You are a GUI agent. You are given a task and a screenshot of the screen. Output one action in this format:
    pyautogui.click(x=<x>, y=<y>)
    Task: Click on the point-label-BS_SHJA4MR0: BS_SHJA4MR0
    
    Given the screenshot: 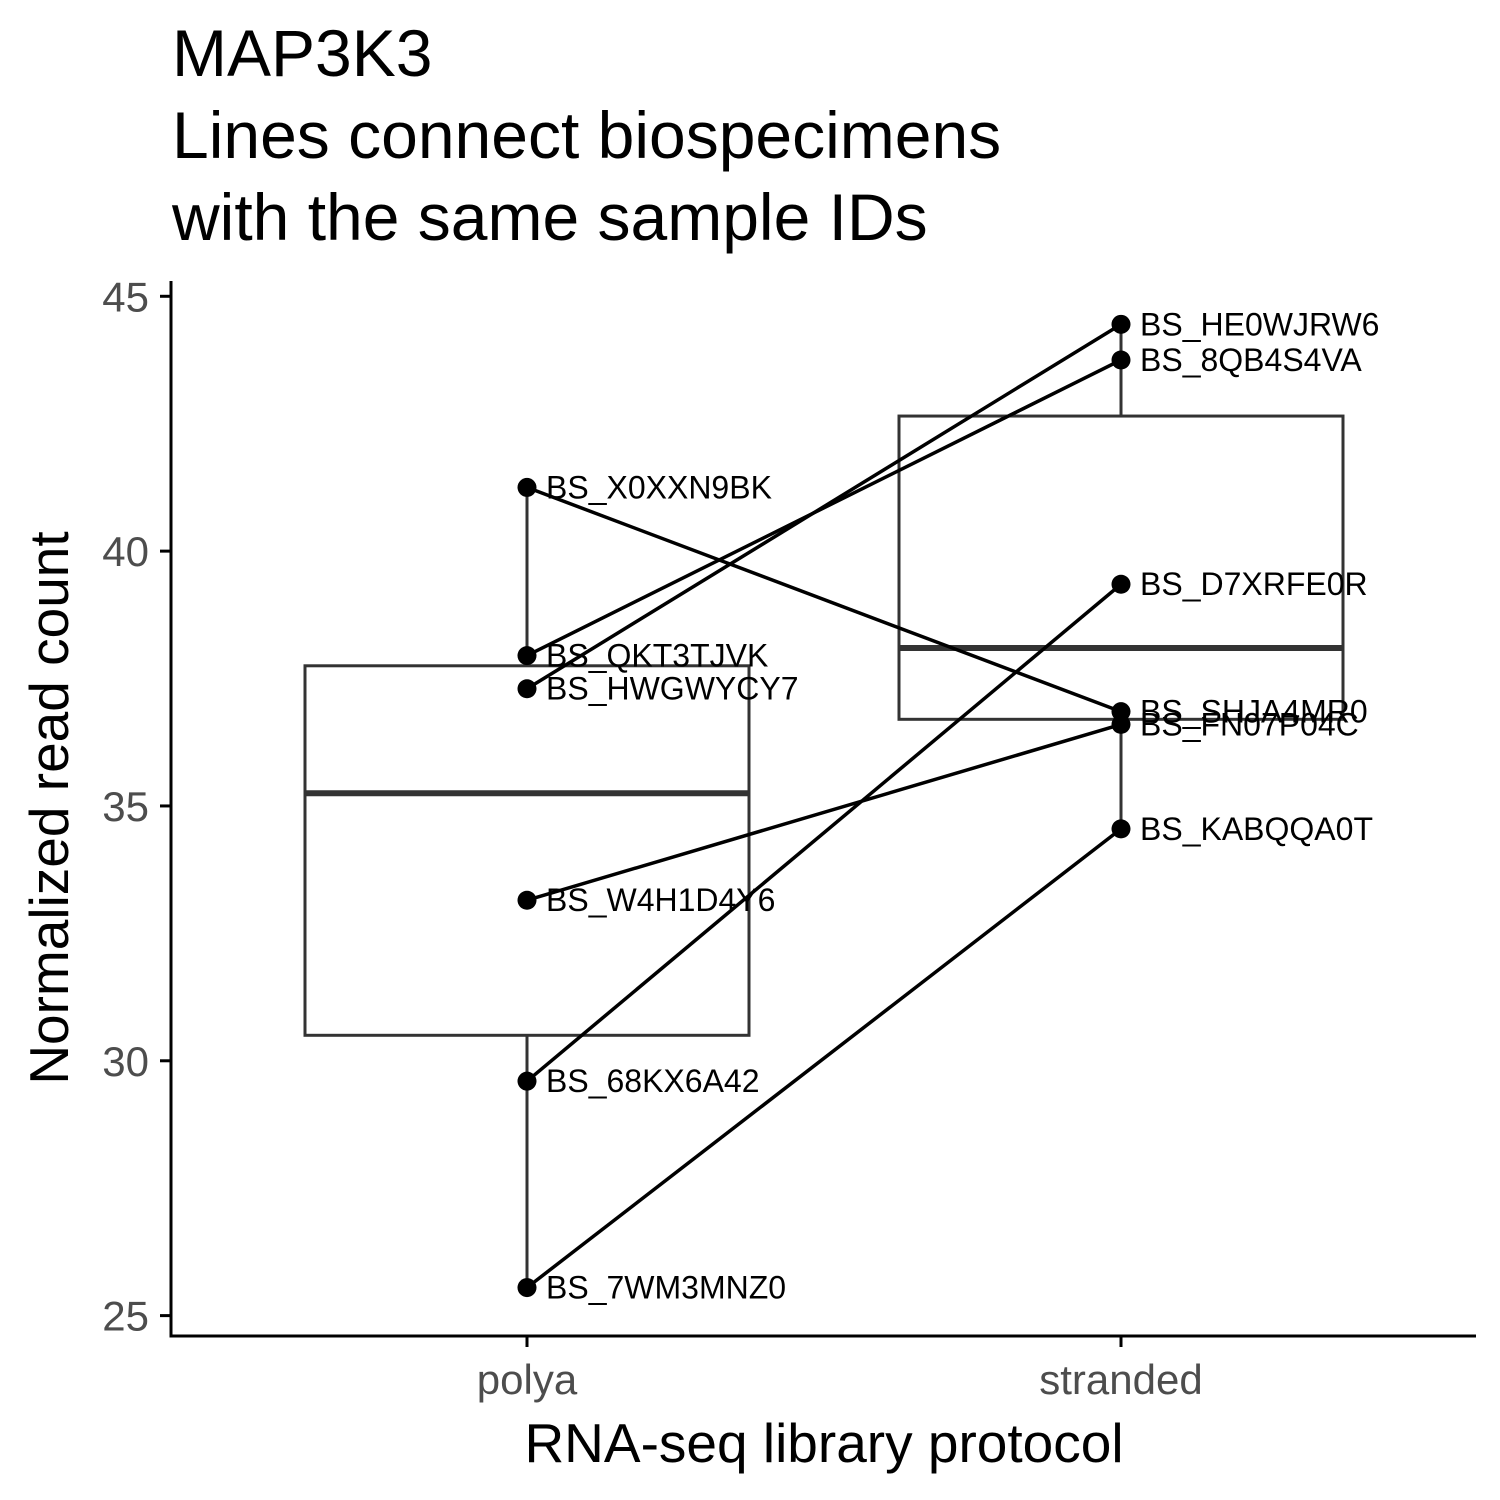 What is the action you would take?
    pyautogui.click(x=1254, y=712)
    